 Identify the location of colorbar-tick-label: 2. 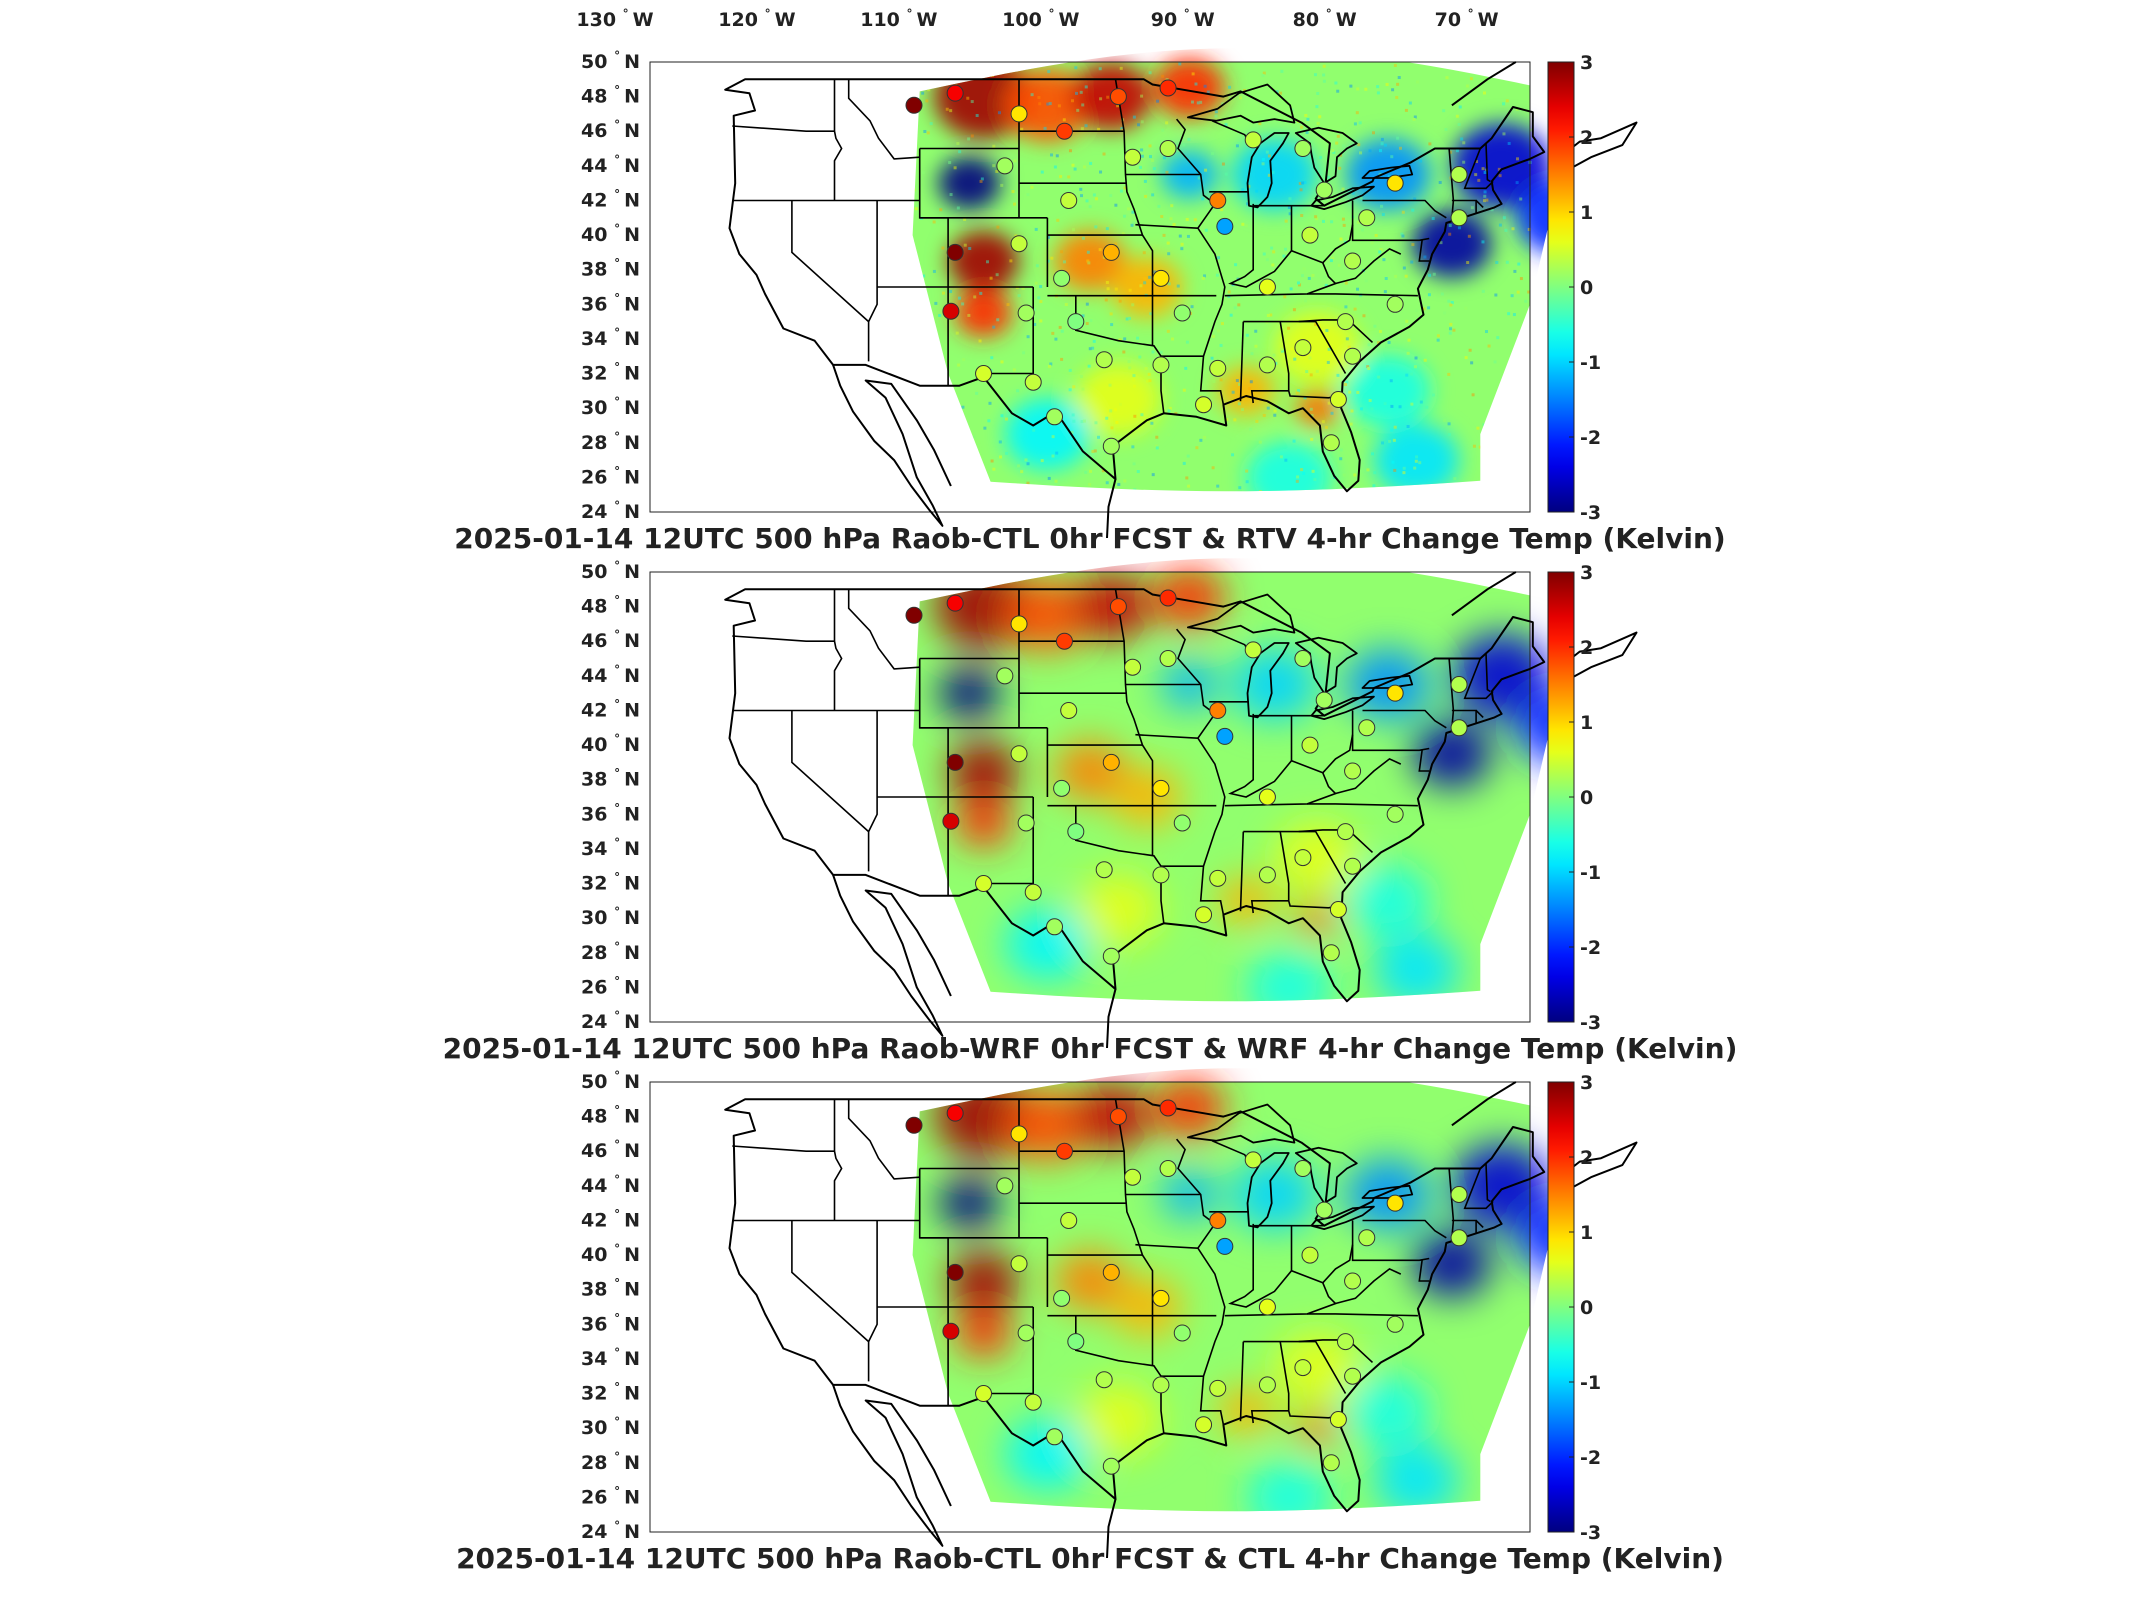
(1586, 1158).